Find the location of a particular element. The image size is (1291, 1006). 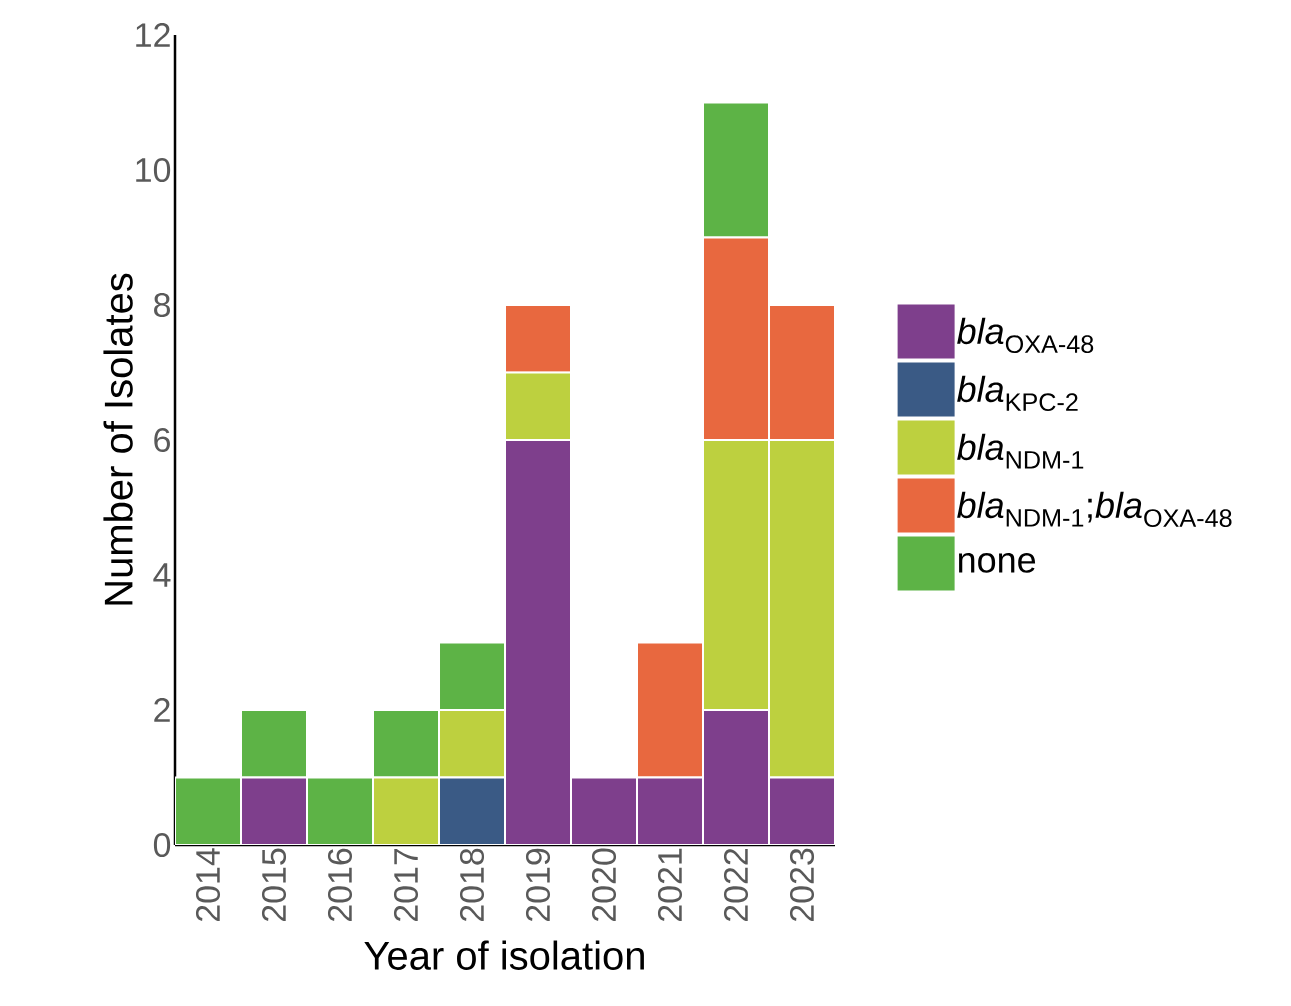

y-tick-label: 10 is located at coordinates (153, 170).